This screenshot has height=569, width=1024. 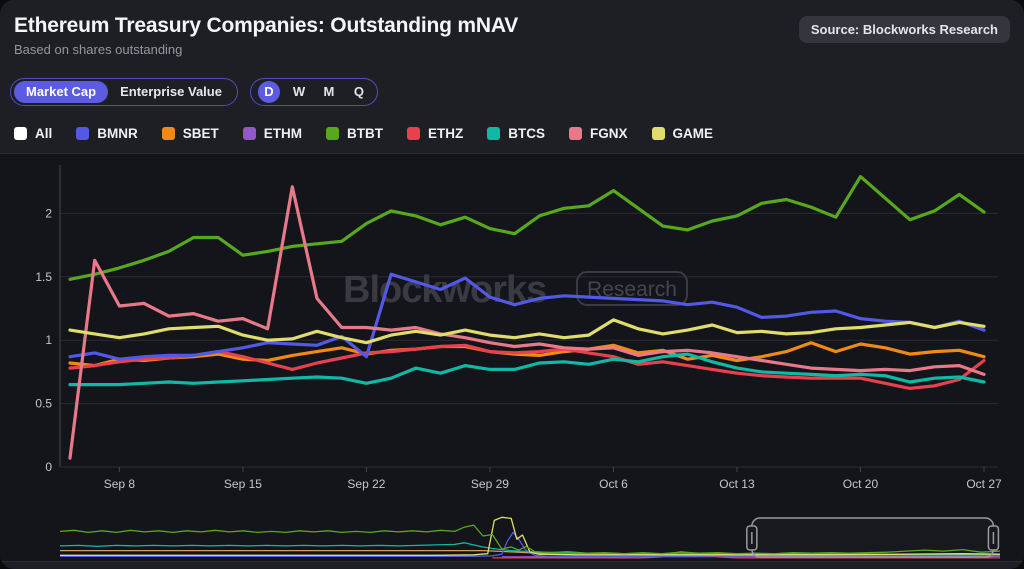 I want to click on interval-toggle-m: M, so click(x=329, y=91).